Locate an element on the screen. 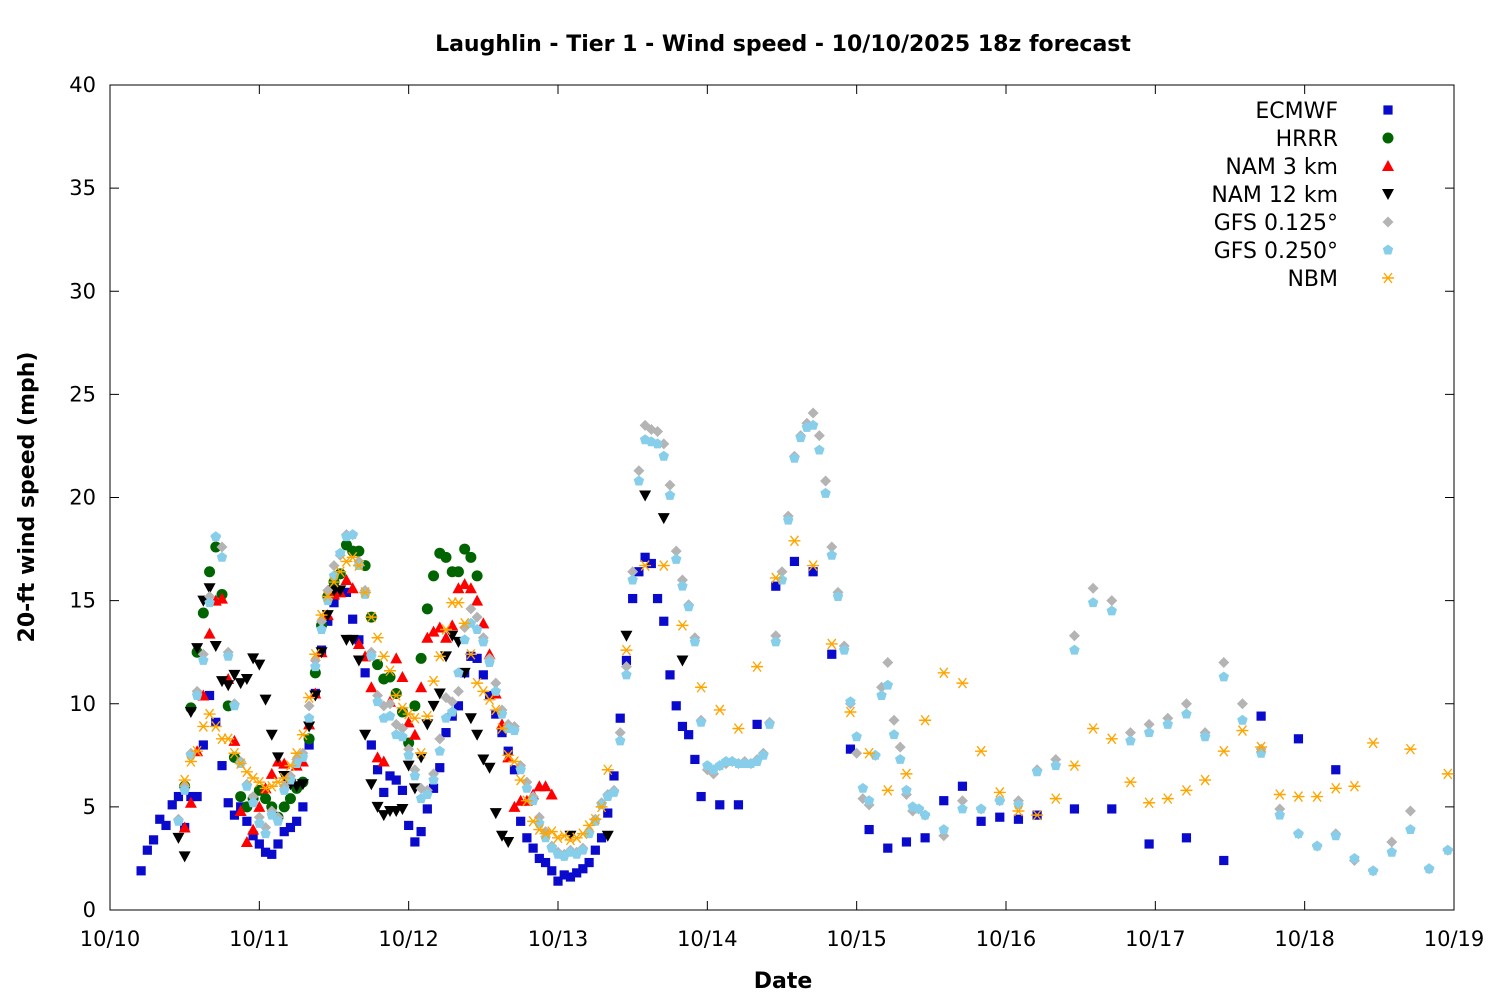 This screenshot has width=1500, height=1000. legend-marker-hrrr is located at coordinates (1388, 138).